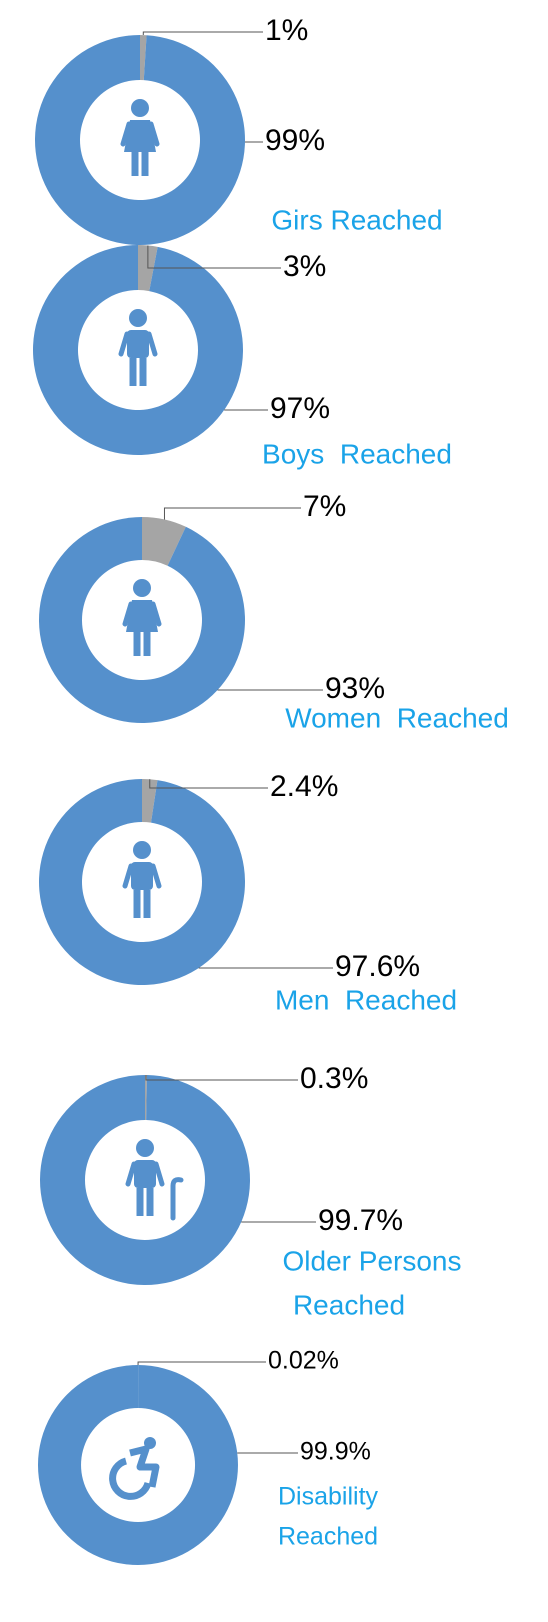  I want to click on data-label: 97%, so click(300, 408).